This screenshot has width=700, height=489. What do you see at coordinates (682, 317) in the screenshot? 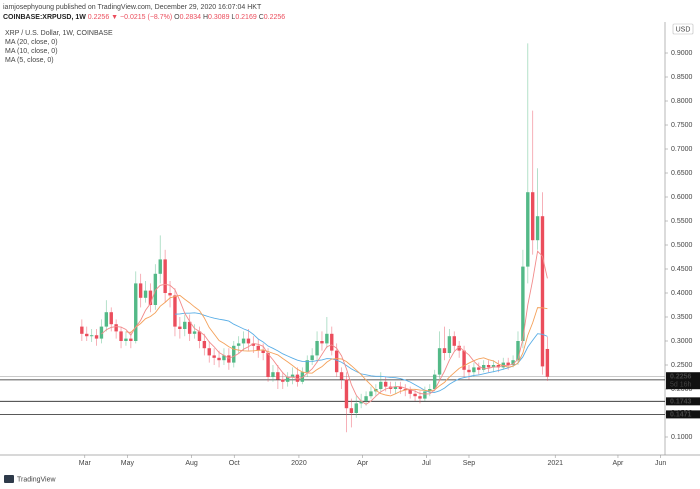
I see `y-tick-label: 0.3500` at bounding box center [682, 317].